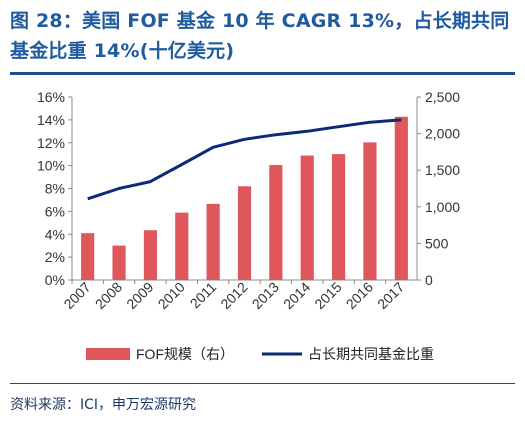 This screenshot has width=525, height=426. Describe the element at coordinates (244, 233) in the screenshot. I see `bar-2012` at that location.